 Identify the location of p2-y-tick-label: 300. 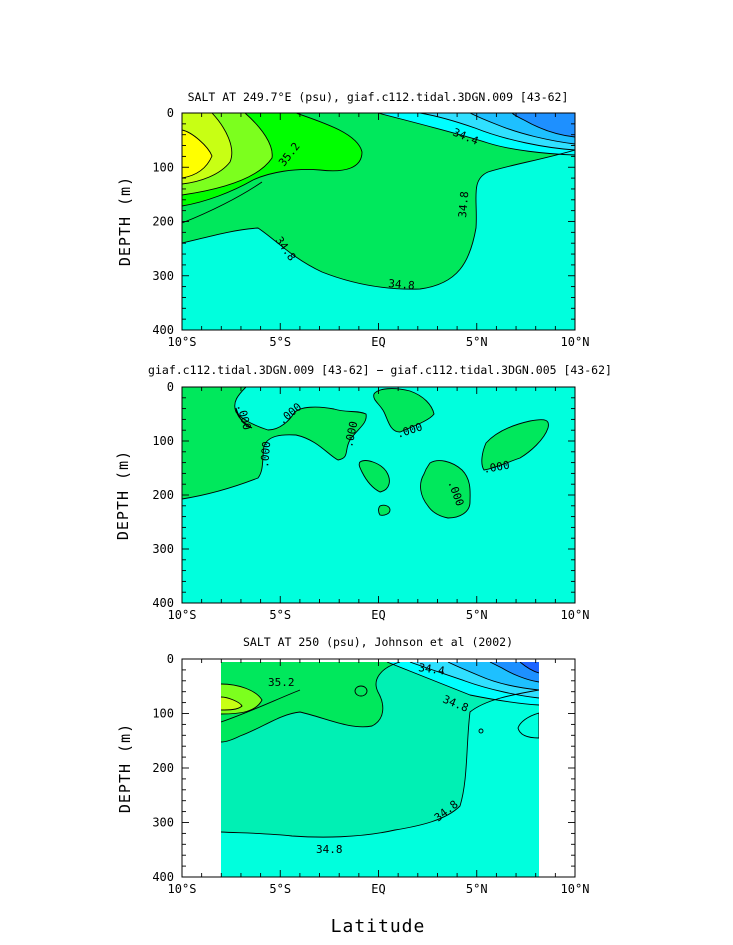
(163, 549).